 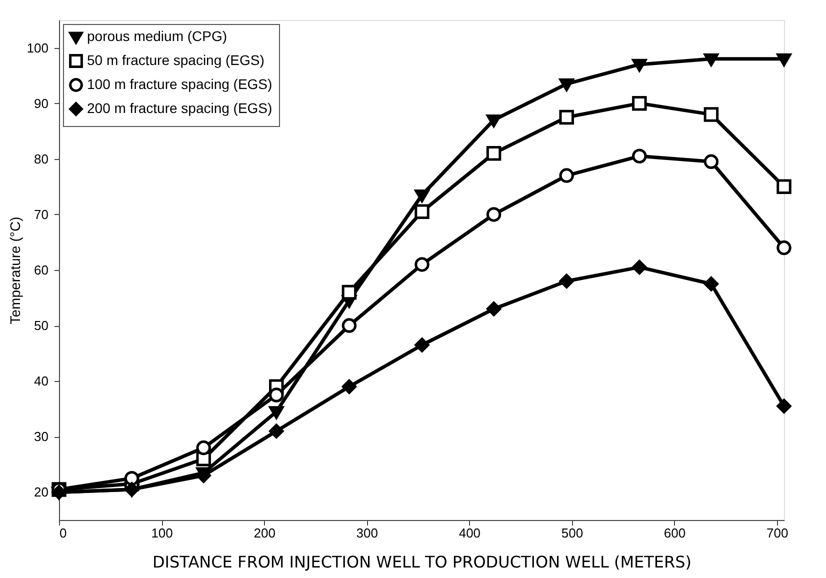 What do you see at coordinates (162, 533) in the screenshot?
I see `x-tick-label: 100` at bounding box center [162, 533].